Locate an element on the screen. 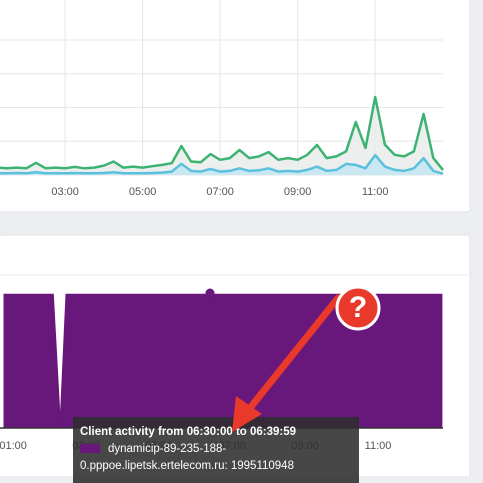  x-tick-label: 05:00 is located at coordinates (143, 192).